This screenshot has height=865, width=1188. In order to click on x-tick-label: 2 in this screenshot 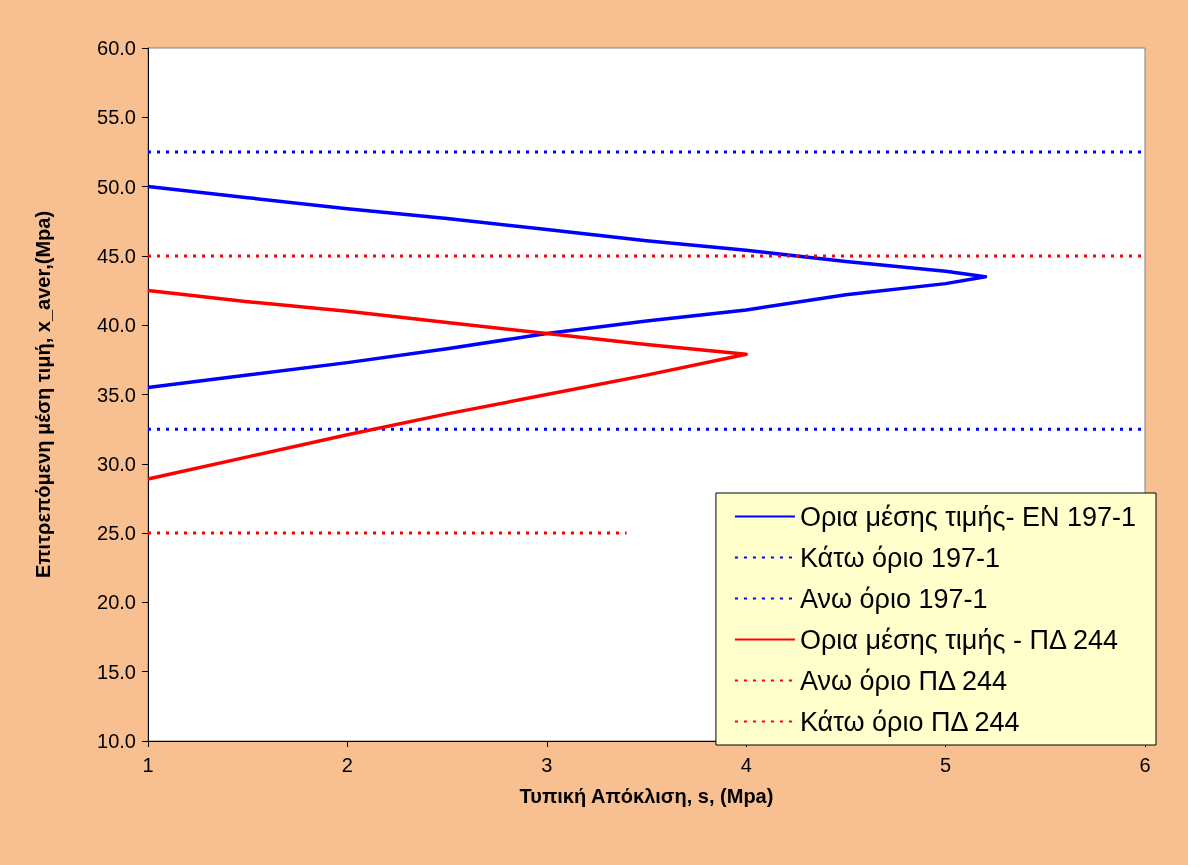, I will do `click(347, 765)`.